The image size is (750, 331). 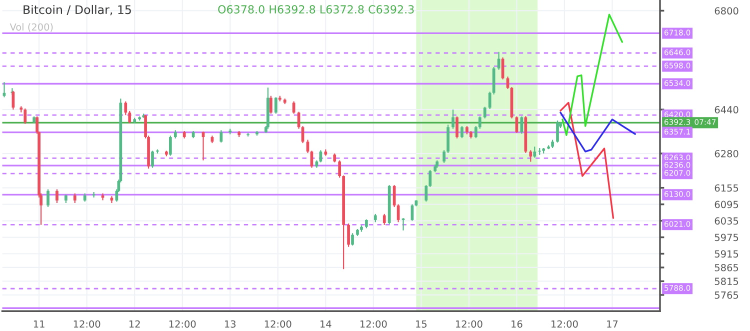 What do you see at coordinates (39, 324) in the screenshot?
I see `x-tick-label: 11` at bounding box center [39, 324].